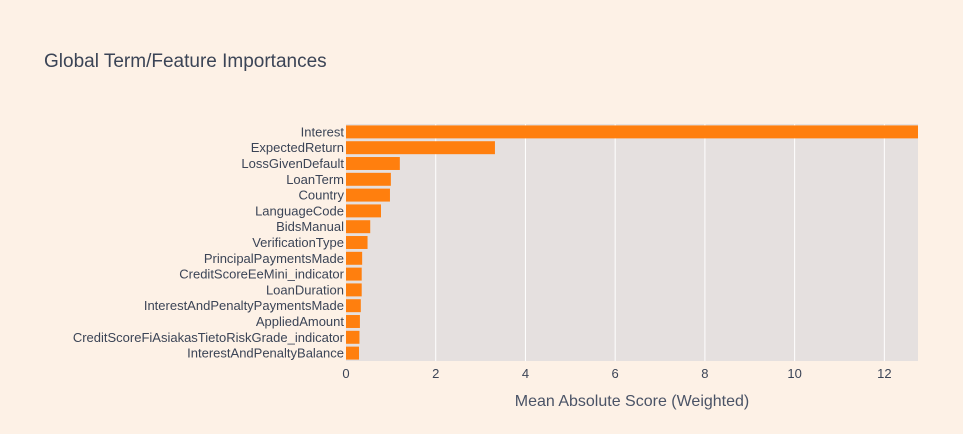 The height and width of the screenshot is (434, 963). What do you see at coordinates (794, 373) in the screenshot?
I see `x-tick-label: 10` at bounding box center [794, 373].